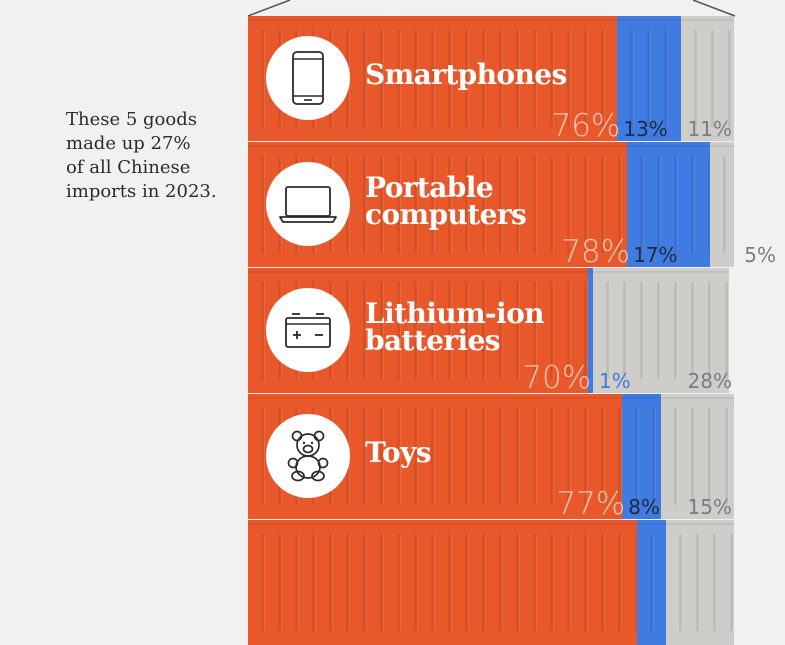  I want to click on laptop-icon, so click(308, 204).